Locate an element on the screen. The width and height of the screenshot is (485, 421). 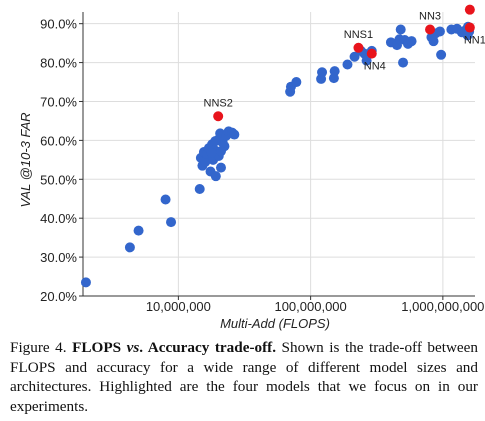
x-tick-label: 10,000,000 is located at coordinates (178, 306).